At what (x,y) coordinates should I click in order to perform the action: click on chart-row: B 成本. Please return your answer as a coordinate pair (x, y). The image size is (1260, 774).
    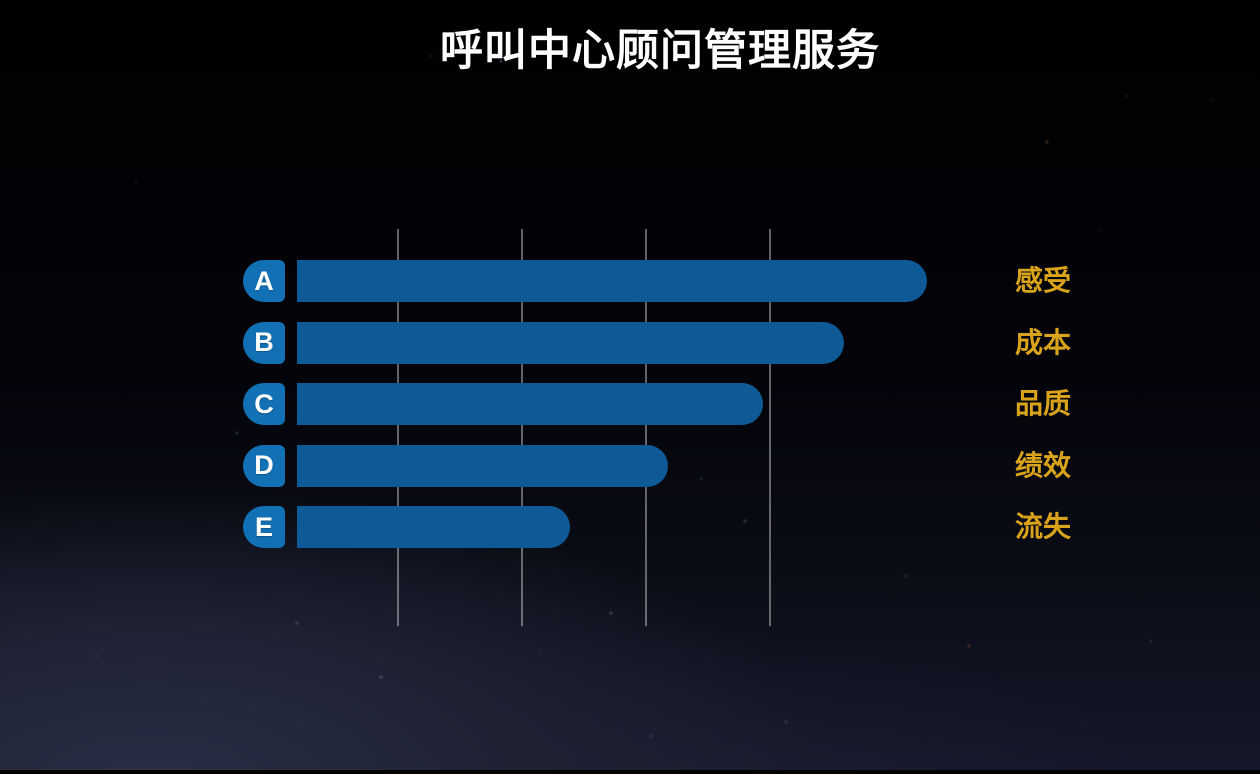
    Looking at the image, I should click on (751, 342).